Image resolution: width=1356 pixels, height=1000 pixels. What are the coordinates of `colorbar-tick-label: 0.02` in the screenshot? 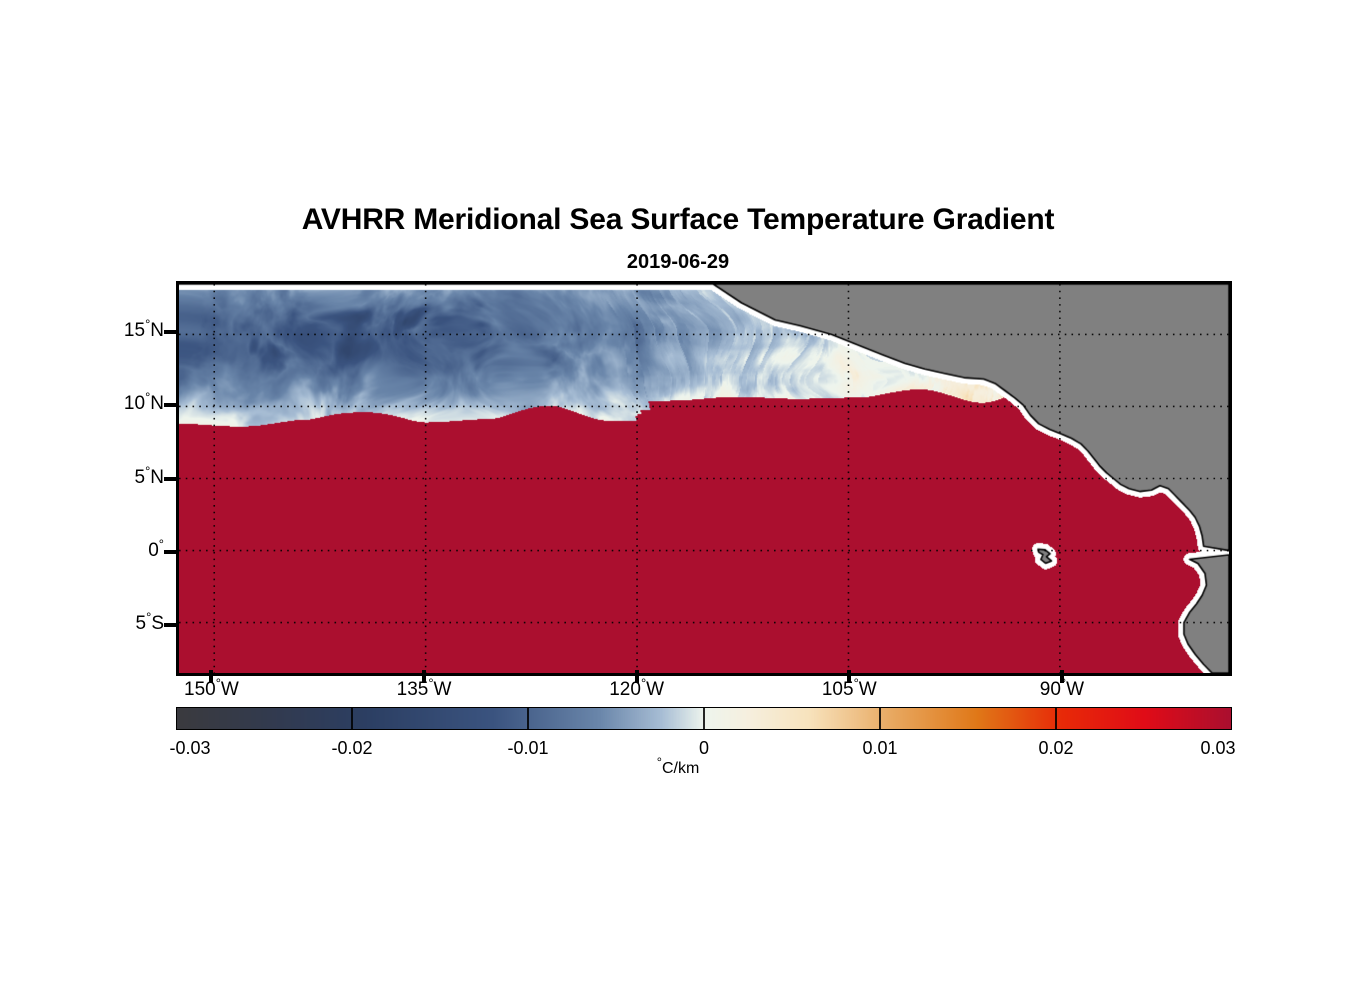 It's located at (1056, 748).